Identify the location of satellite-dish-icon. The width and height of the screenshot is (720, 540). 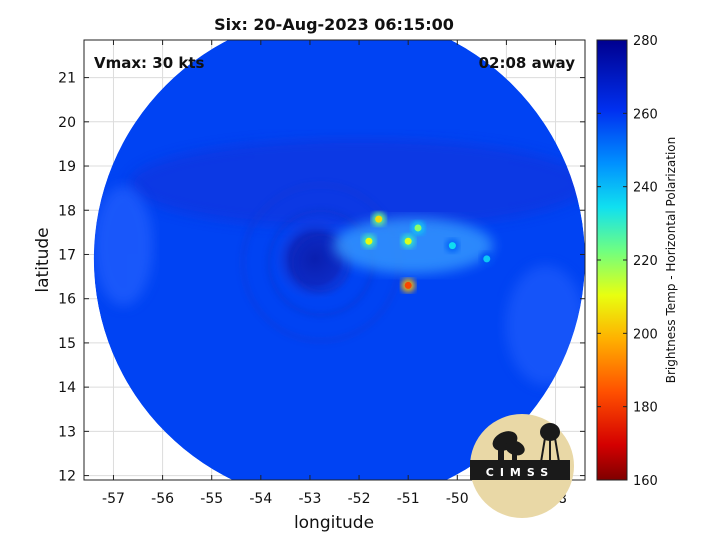
(508, 446).